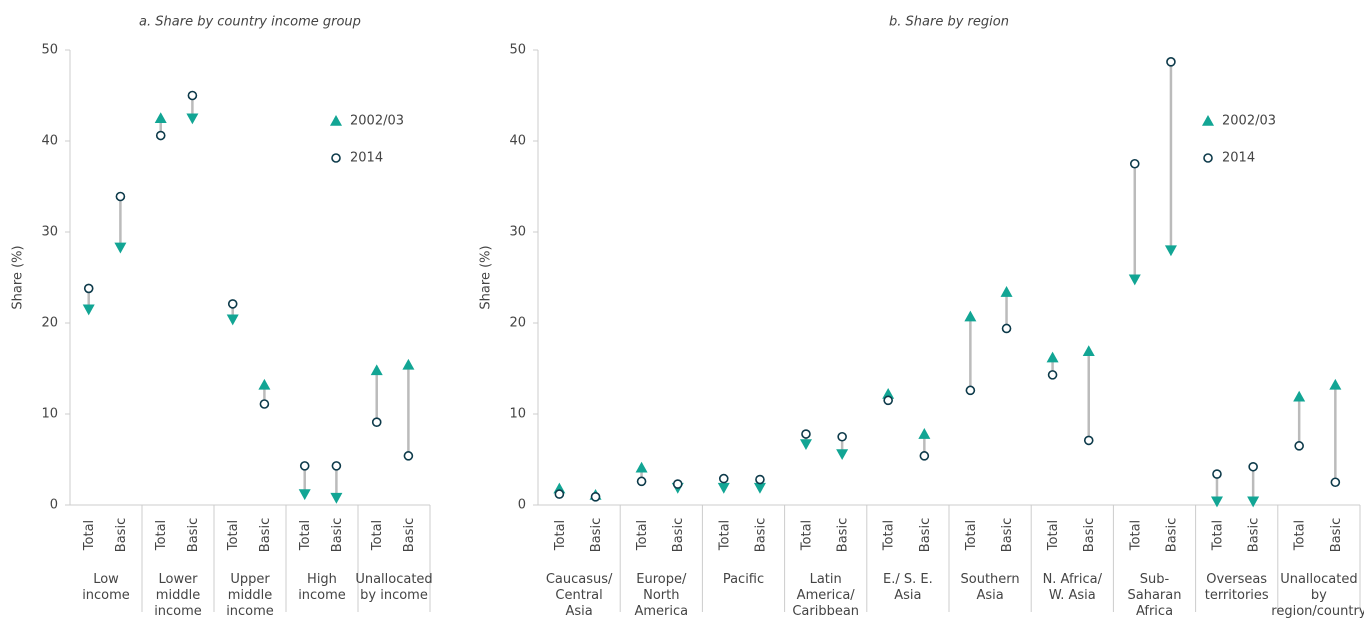 The image size is (1364, 629). I want to click on group-label: Upper middle income, so click(250, 595).